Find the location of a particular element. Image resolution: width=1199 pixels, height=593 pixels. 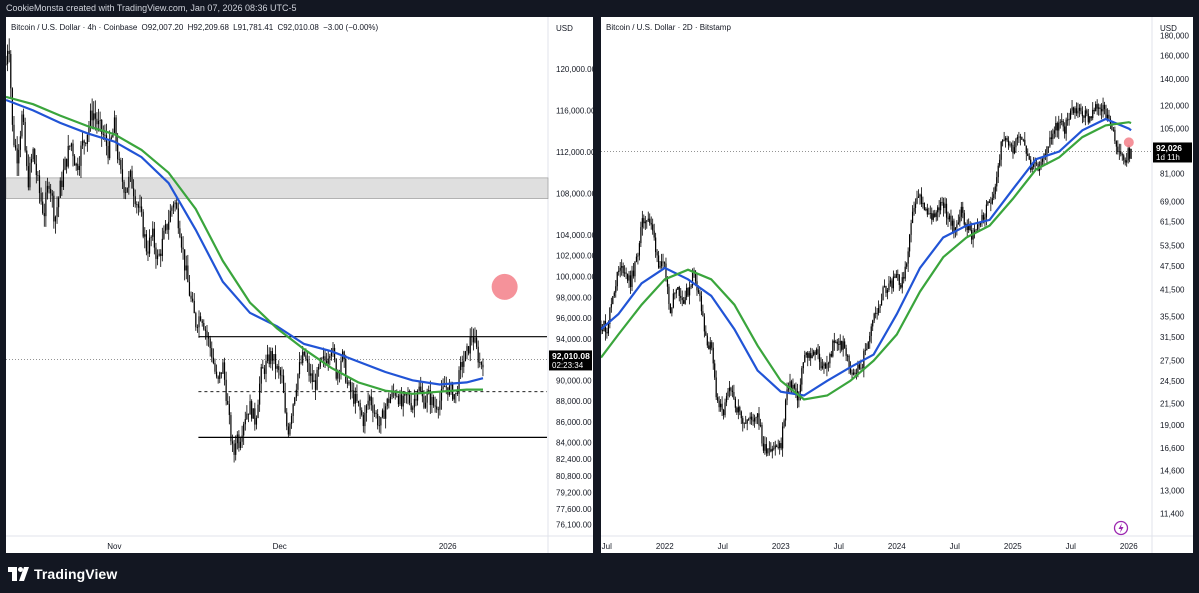

legend-close: C92,010.08 is located at coordinates (298, 27).